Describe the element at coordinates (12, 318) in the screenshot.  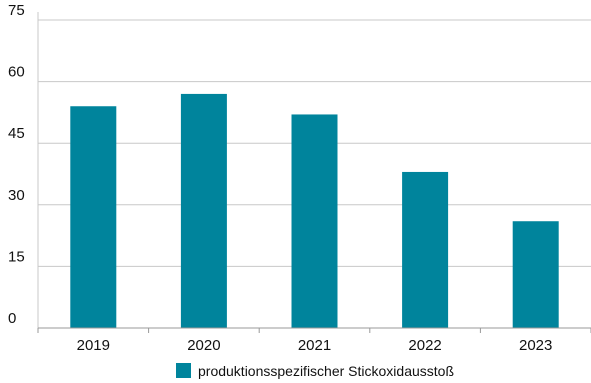
I see `y-tick-label: 0` at that location.